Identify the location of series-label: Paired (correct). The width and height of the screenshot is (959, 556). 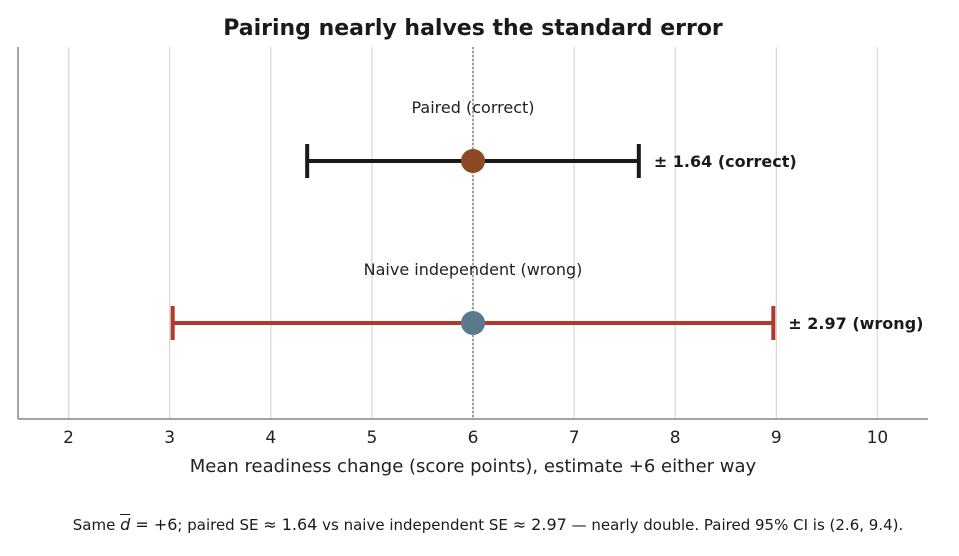
(473, 107).